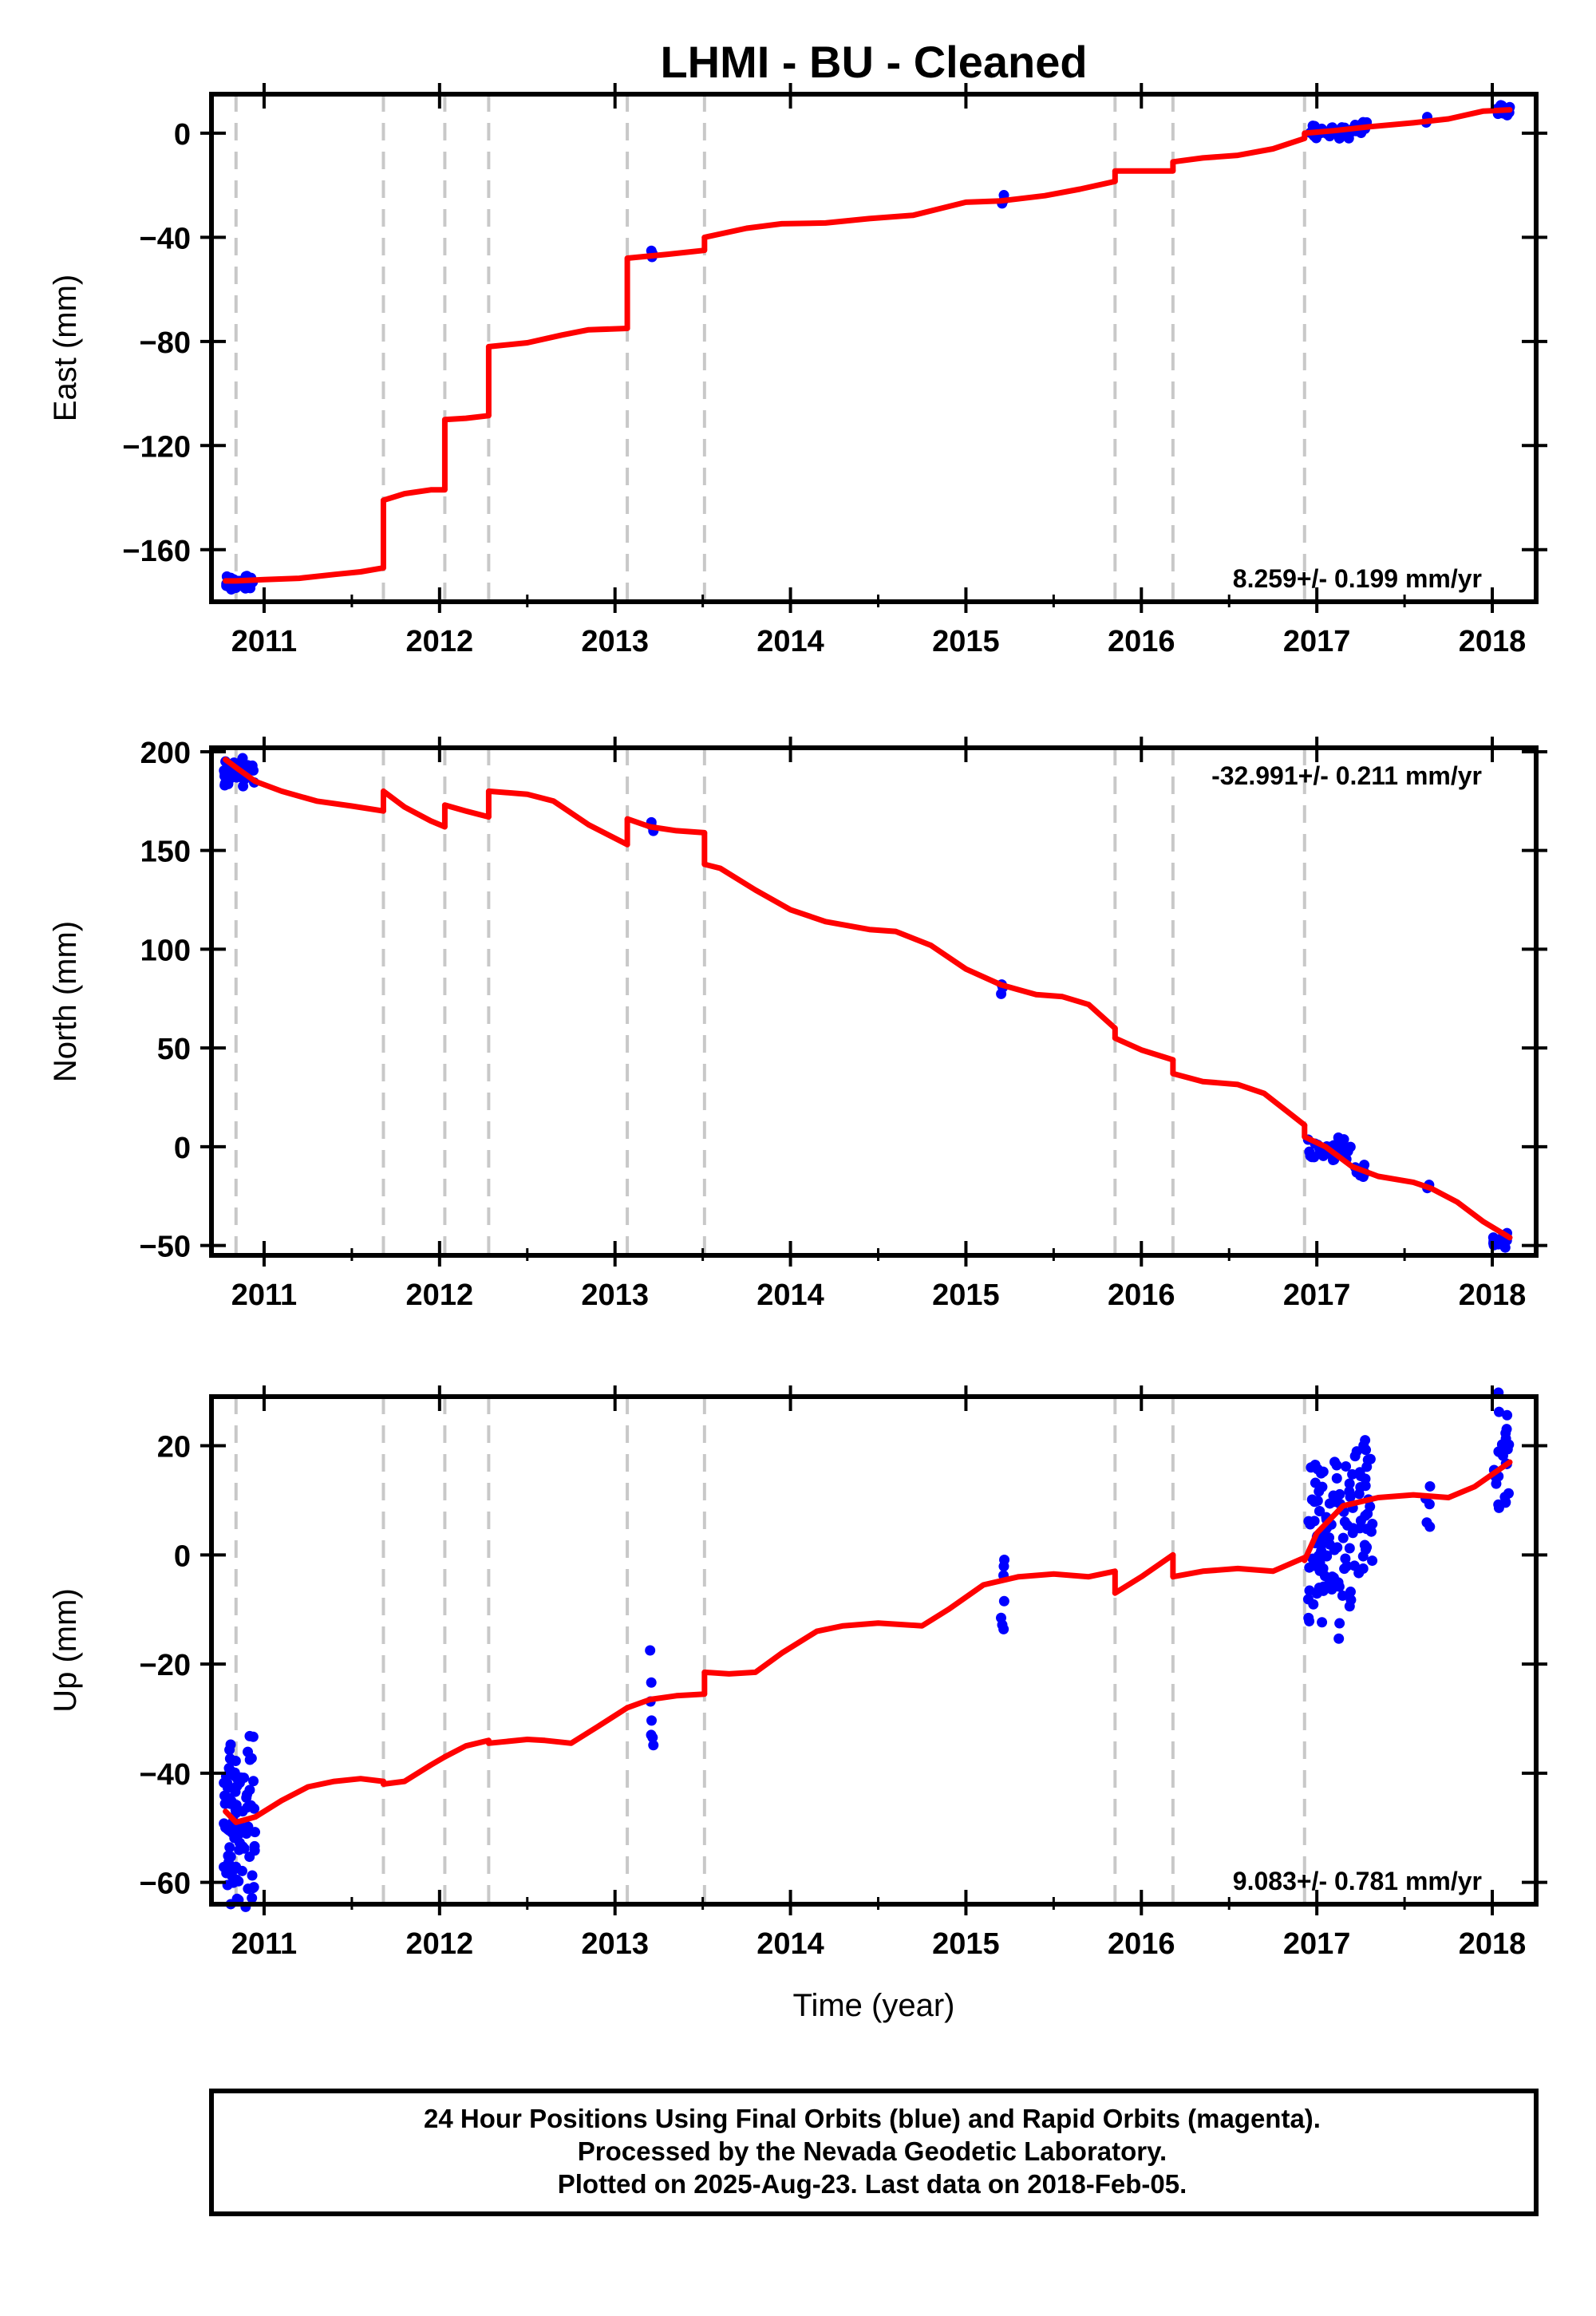  Describe the element at coordinates (65, 348) in the screenshot. I see `east-y-axis-label: East (mm)` at that location.